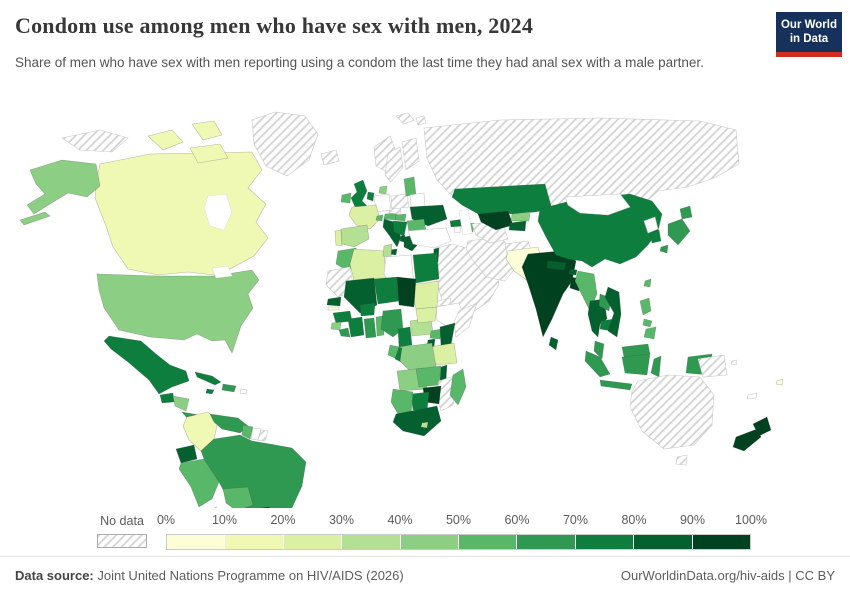  I want to click on country-sierra-leone, so click(336, 326).